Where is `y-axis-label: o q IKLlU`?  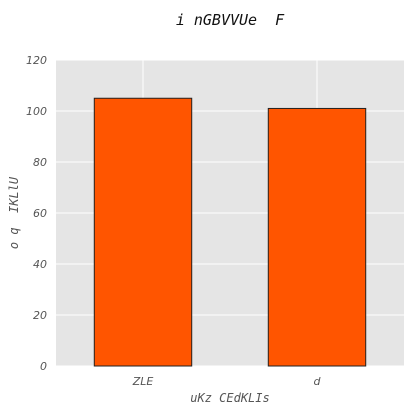
y-axis-label: o q IKLlU is located at coordinates (14, 212).